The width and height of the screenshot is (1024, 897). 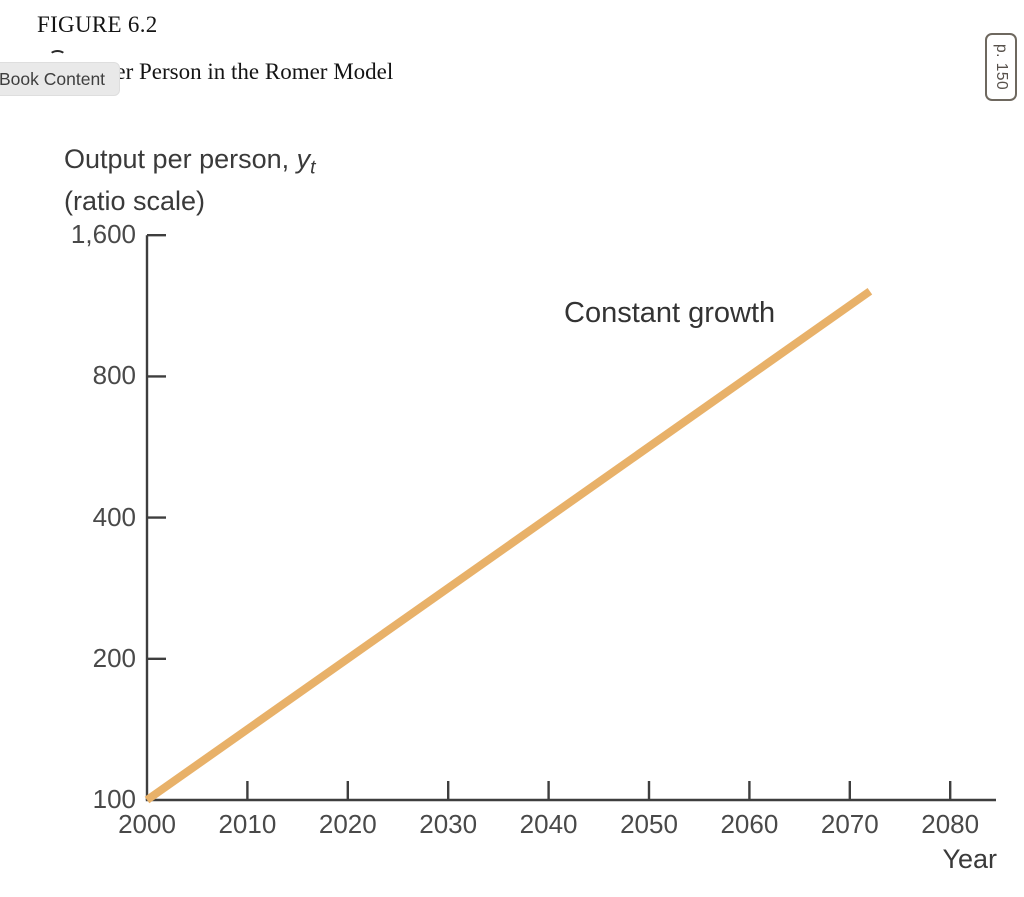 I want to click on page-number-badge: p. 150, so click(x=1001, y=67).